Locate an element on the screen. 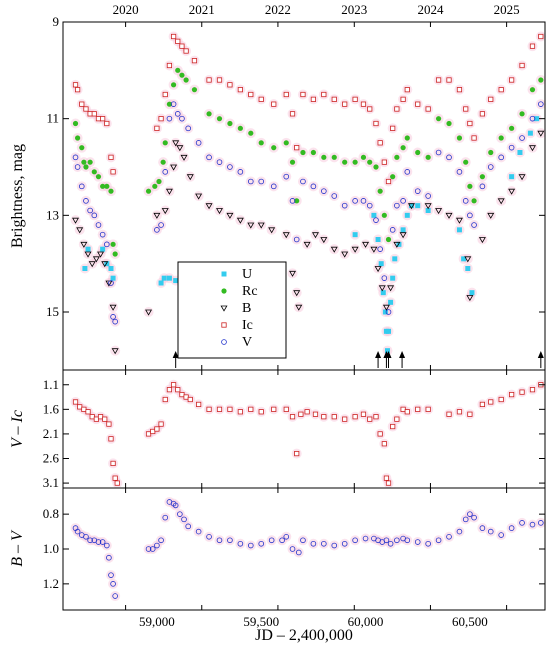  legend-label: Ic is located at coordinates (247, 325).